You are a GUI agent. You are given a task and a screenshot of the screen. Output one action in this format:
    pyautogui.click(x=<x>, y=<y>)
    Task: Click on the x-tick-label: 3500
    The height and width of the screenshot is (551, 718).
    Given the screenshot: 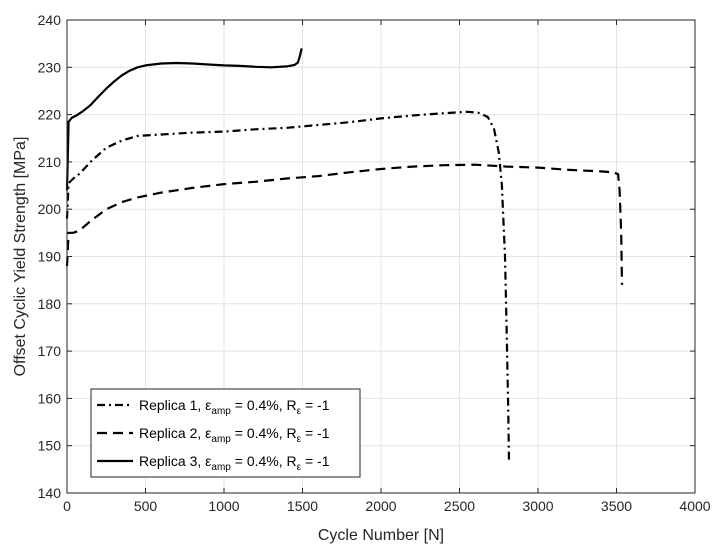 What is the action you would take?
    pyautogui.click(x=616, y=506)
    